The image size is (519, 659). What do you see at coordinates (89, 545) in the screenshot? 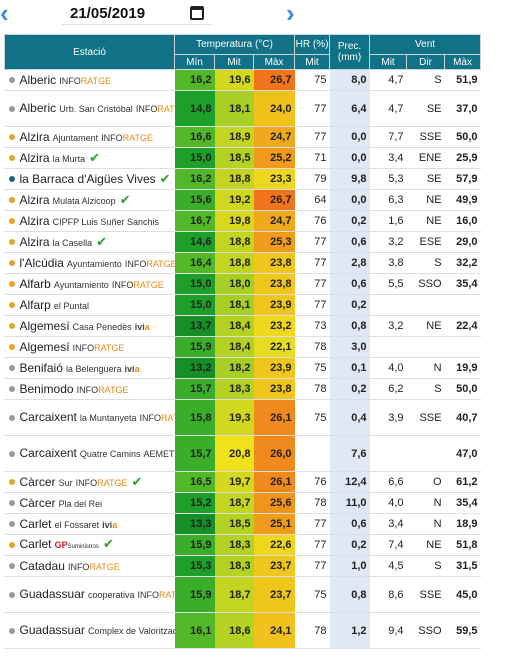
I see `station-cell: Carlet GPSuministros ✔` at bounding box center [89, 545].